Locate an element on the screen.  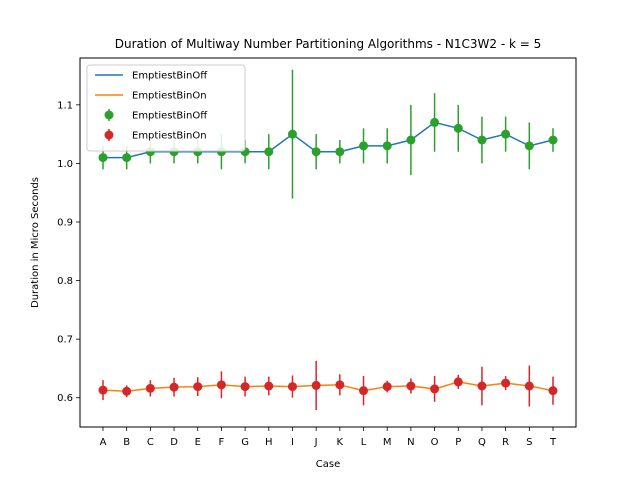
data-point-1-K is located at coordinates (340, 385).